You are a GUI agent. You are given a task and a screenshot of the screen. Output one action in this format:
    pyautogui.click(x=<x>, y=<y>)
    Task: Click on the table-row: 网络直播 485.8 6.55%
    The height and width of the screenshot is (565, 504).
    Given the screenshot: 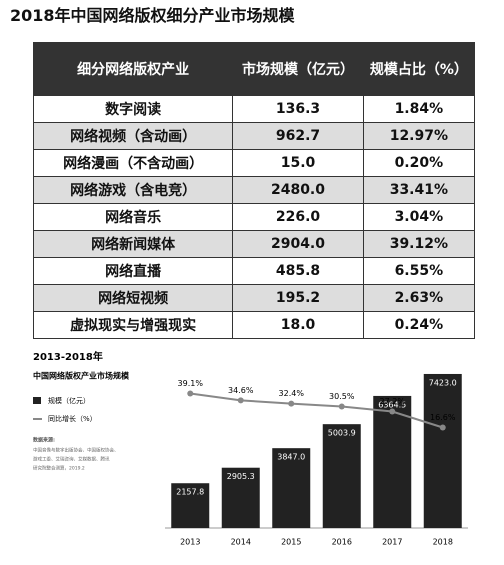 What is the action you would take?
    pyautogui.click(x=254, y=271)
    